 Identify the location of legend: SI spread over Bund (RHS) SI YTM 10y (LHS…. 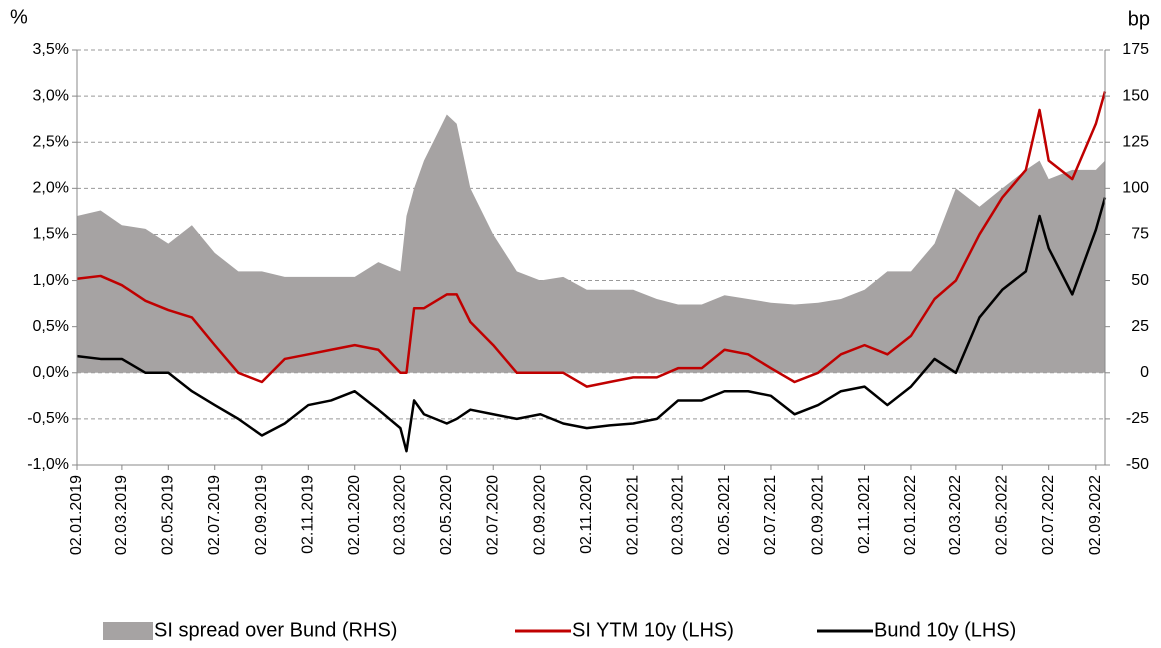
(559, 630).